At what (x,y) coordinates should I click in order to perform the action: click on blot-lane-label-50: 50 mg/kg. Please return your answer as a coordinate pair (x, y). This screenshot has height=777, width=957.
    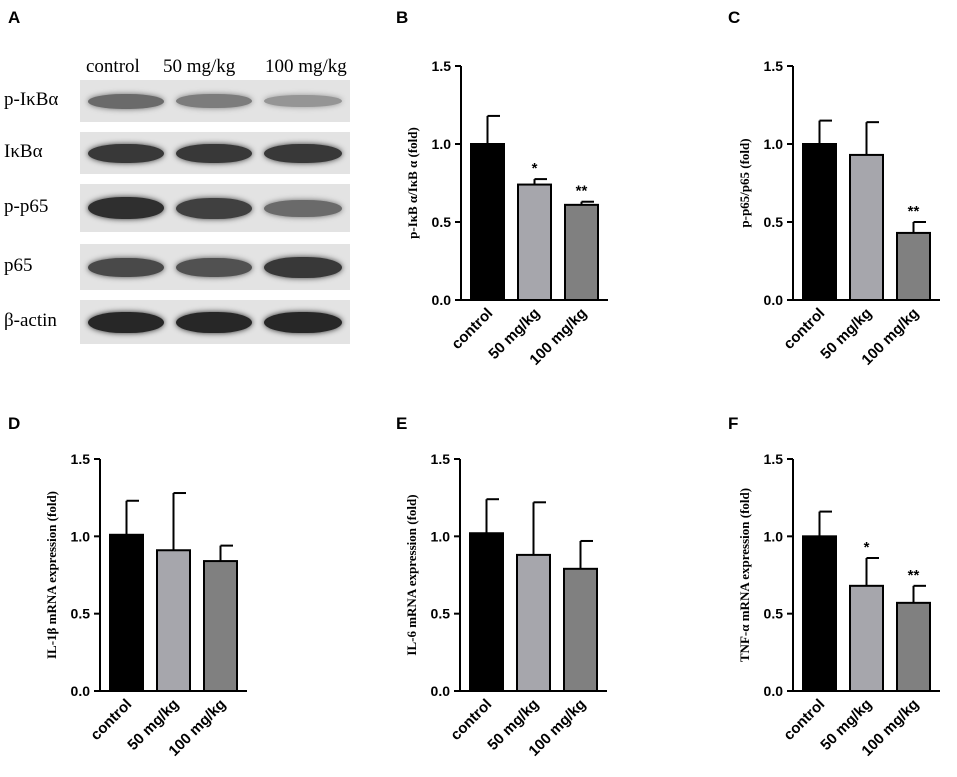
    Looking at the image, I should click on (199, 66).